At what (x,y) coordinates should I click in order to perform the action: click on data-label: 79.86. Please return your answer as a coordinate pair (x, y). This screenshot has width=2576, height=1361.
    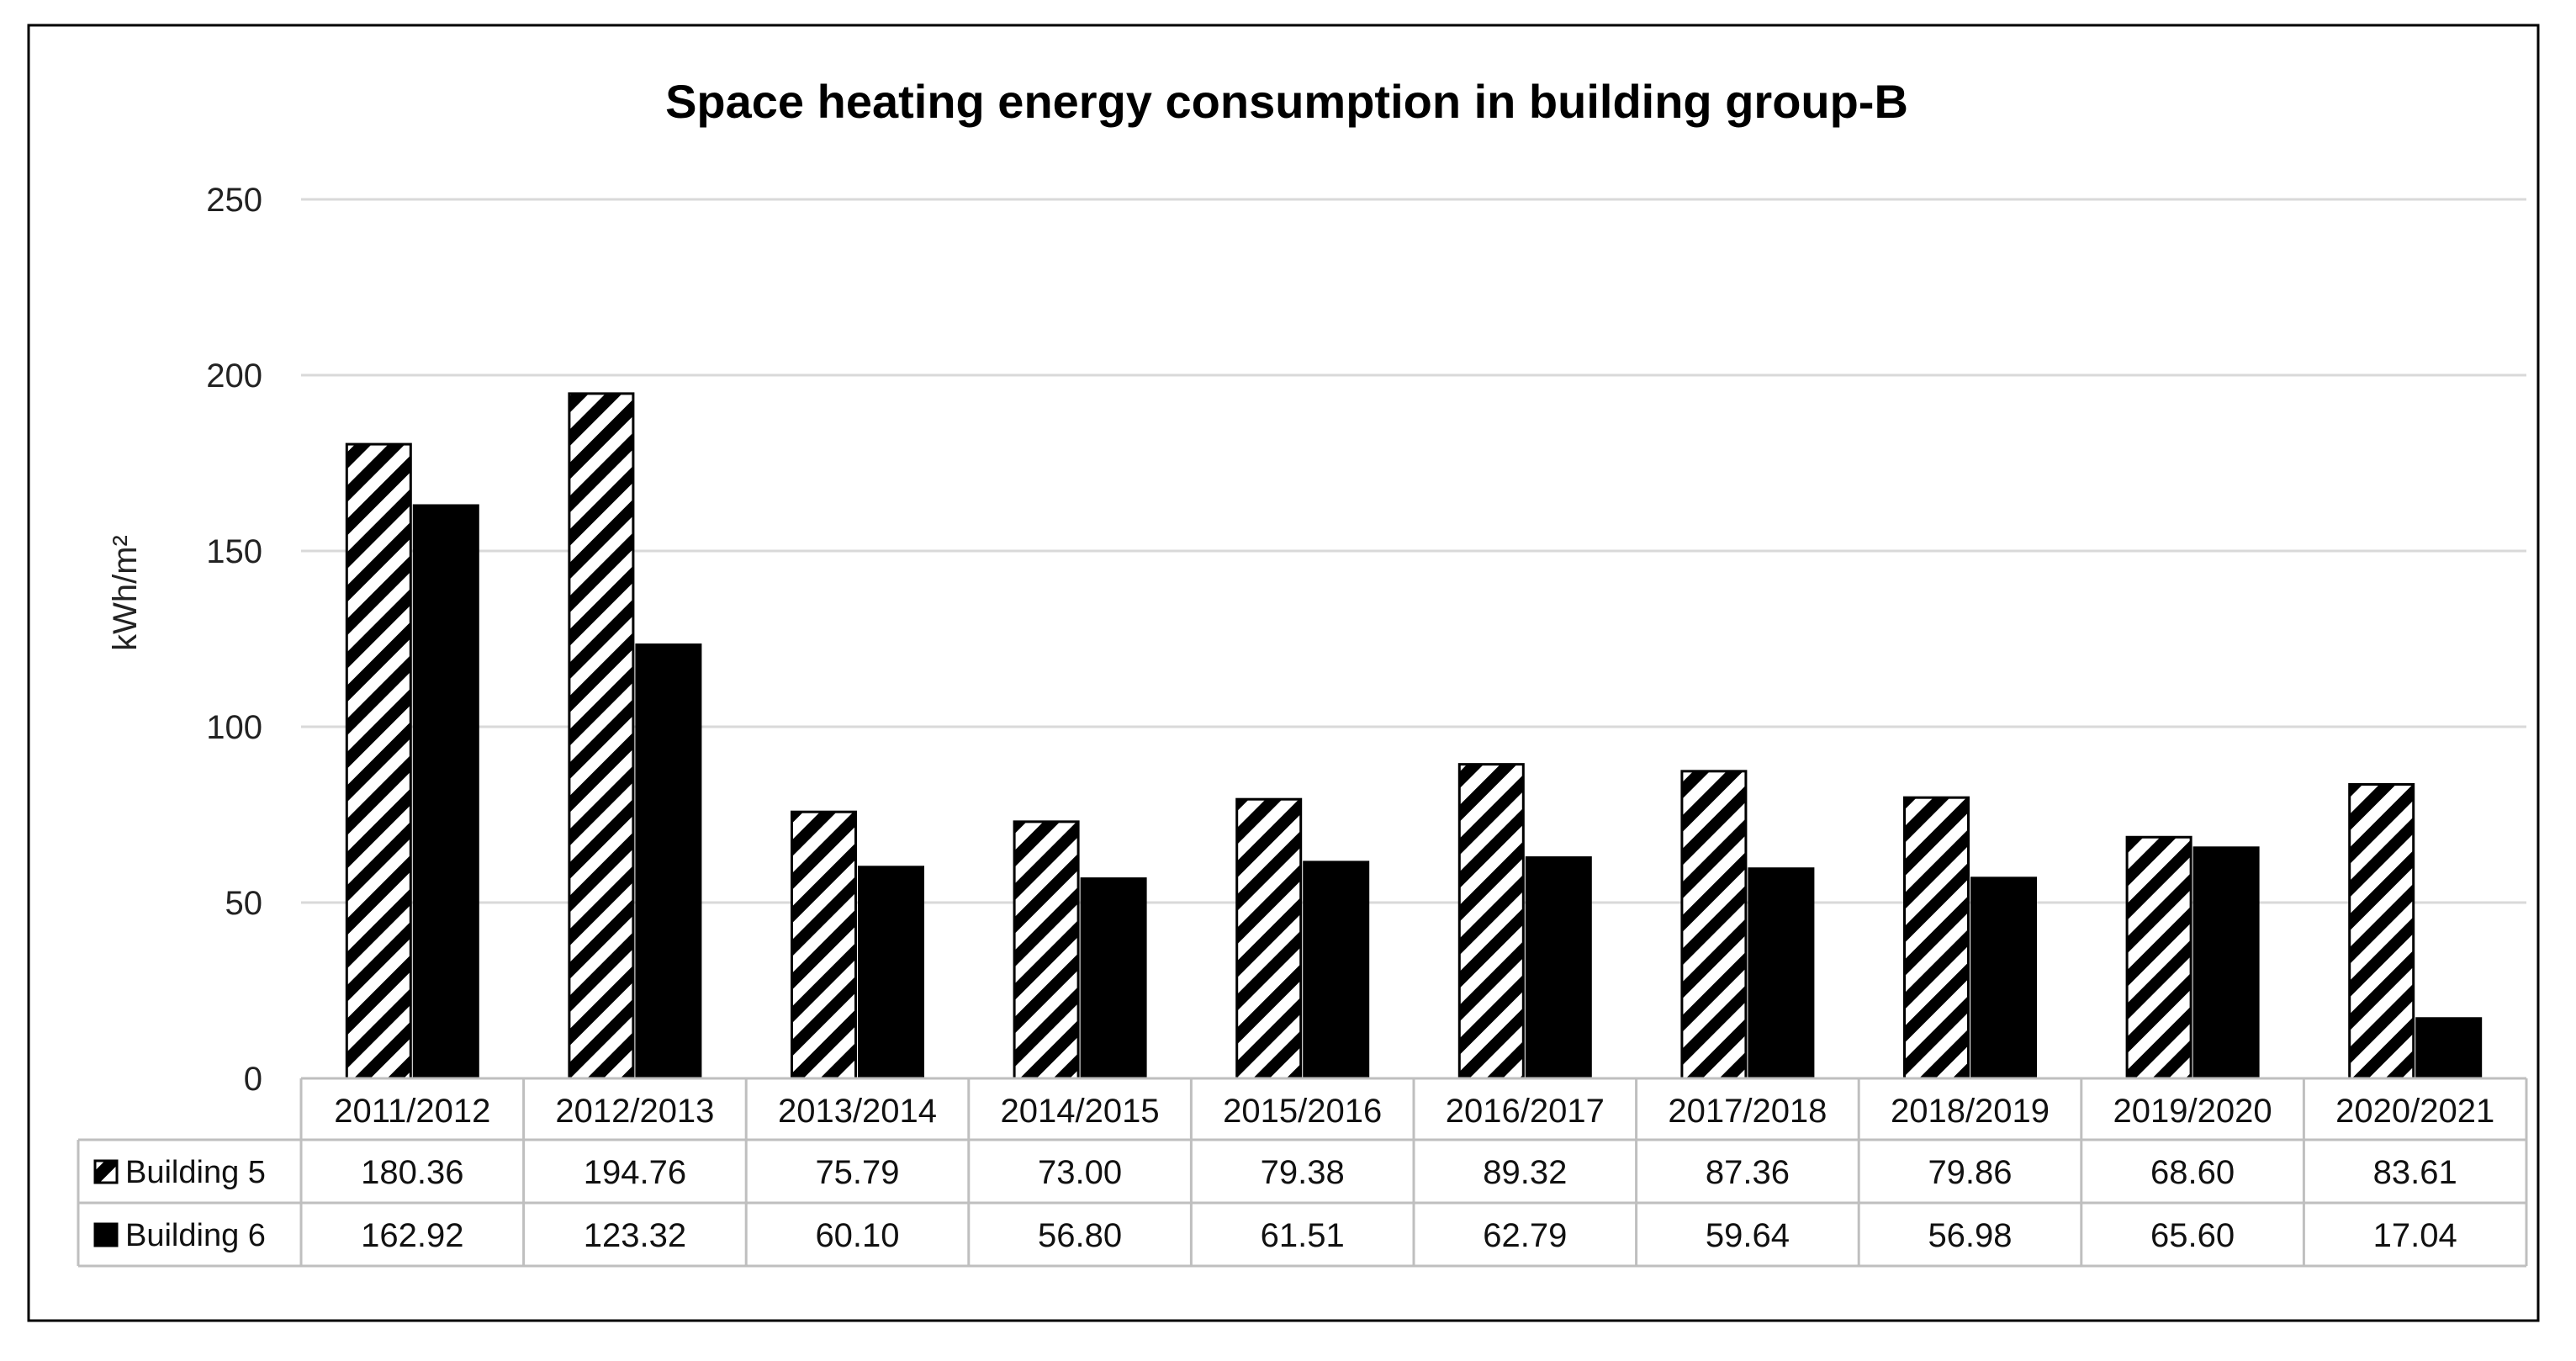
    Looking at the image, I should click on (1970, 1173).